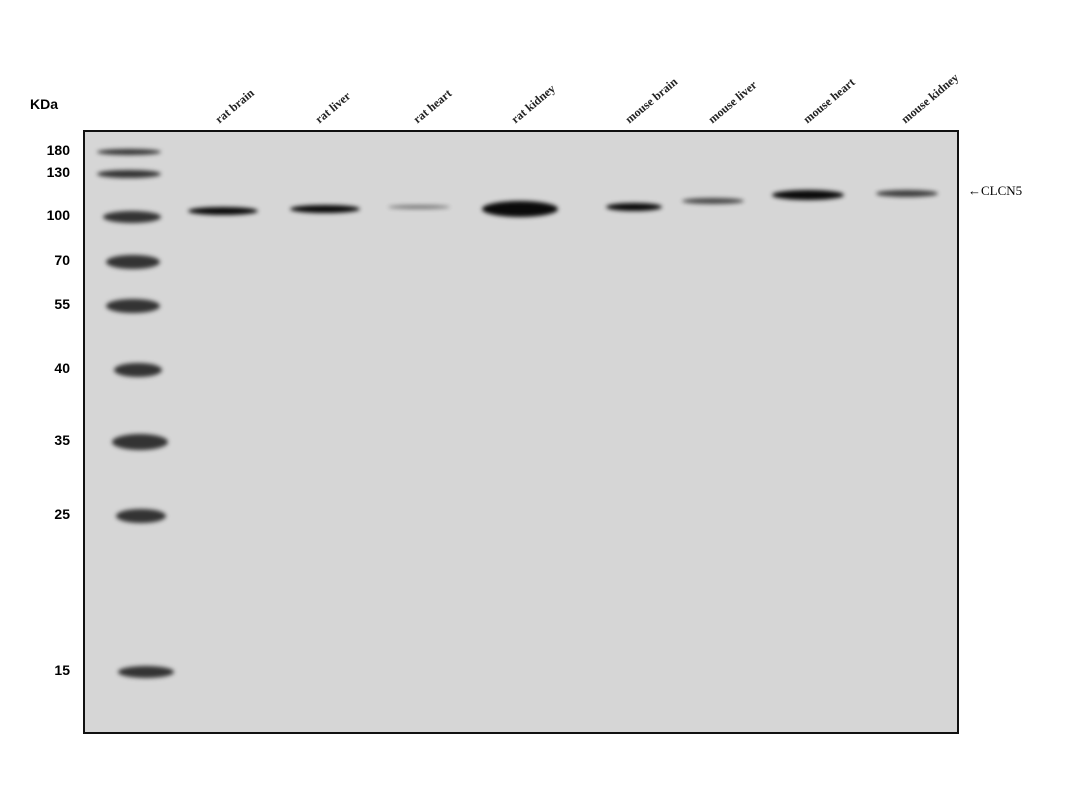  What do you see at coordinates (58, 172) in the screenshot?
I see `marker-label: 130` at bounding box center [58, 172].